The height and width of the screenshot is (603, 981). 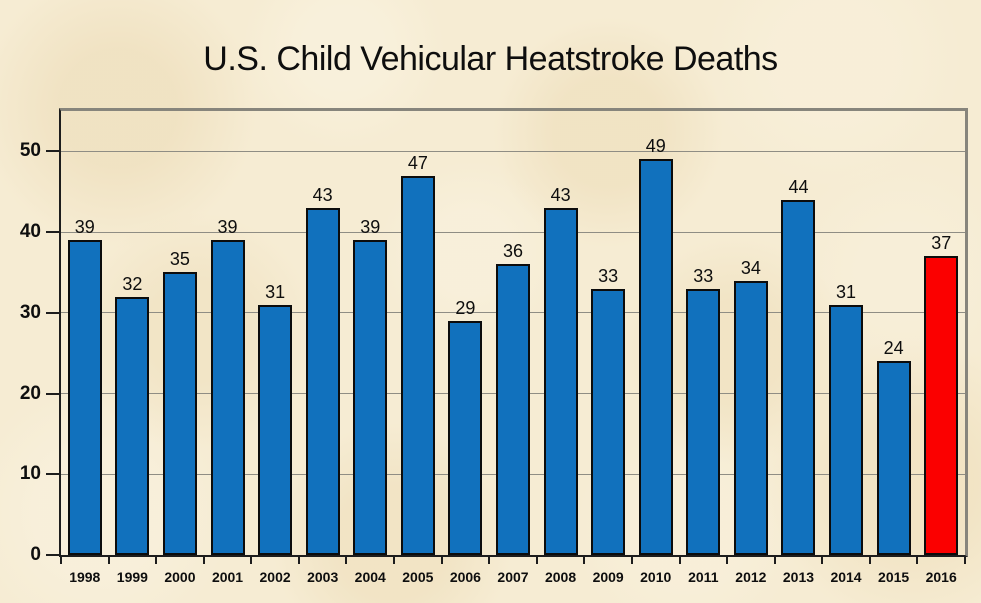 I want to click on bar-2000, so click(x=179, y=413).